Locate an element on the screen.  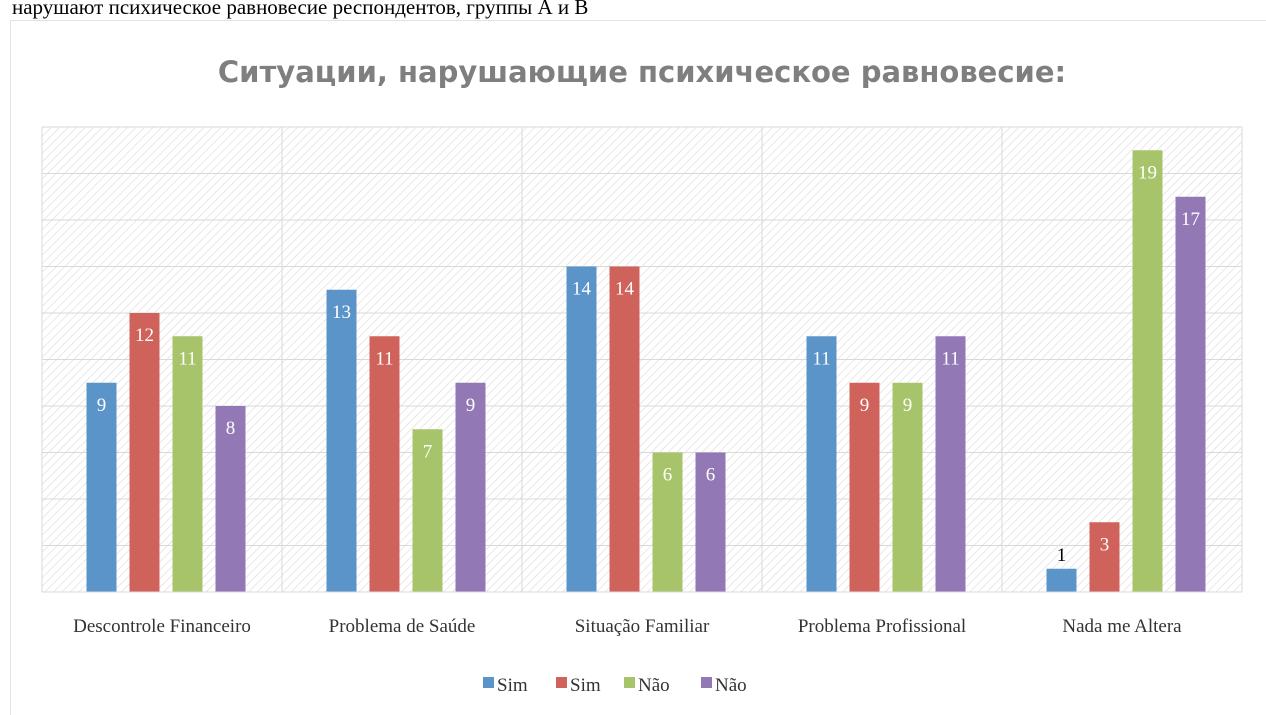
x-tick-label: Problema Profissional is located at coordinates (882, 626).